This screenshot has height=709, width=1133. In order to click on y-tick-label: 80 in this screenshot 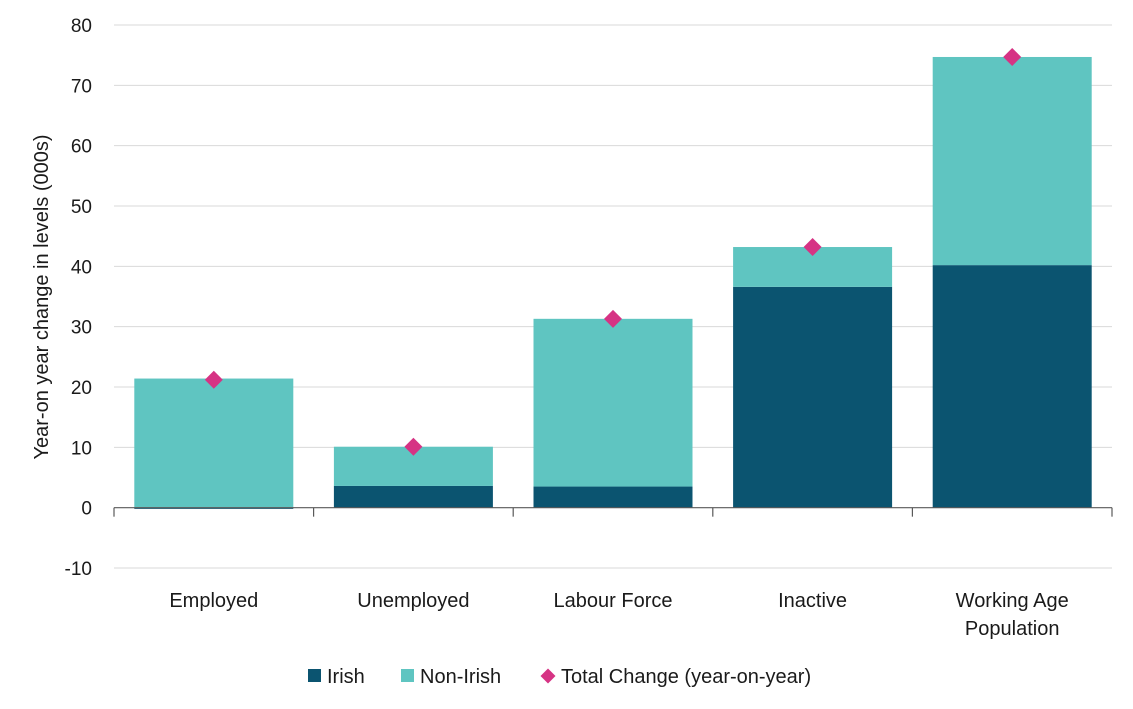, I will do `click(81, 26)`.